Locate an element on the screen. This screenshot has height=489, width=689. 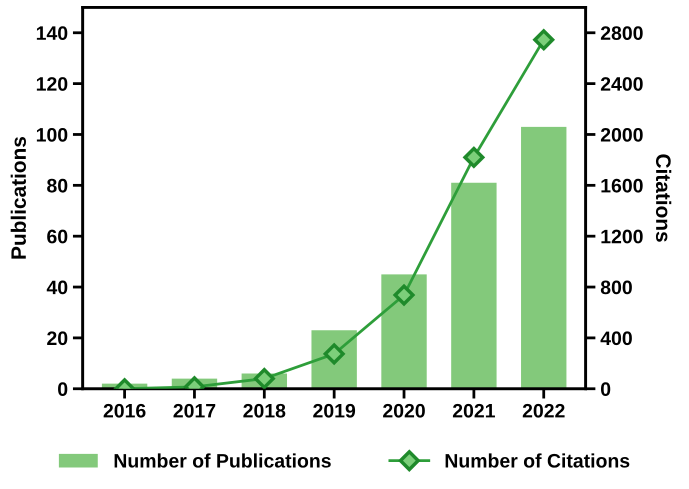
y2-tick-label: 2800 is located at coordinates (621, 33).